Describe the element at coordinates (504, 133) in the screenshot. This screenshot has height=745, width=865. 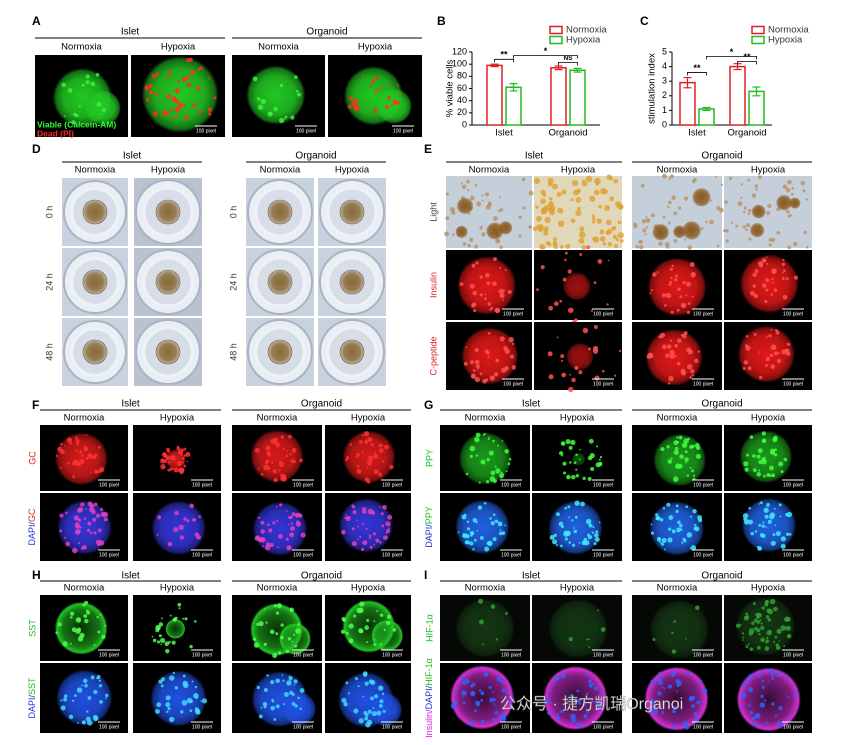
I see `x-tick-label: Islet` at that location.